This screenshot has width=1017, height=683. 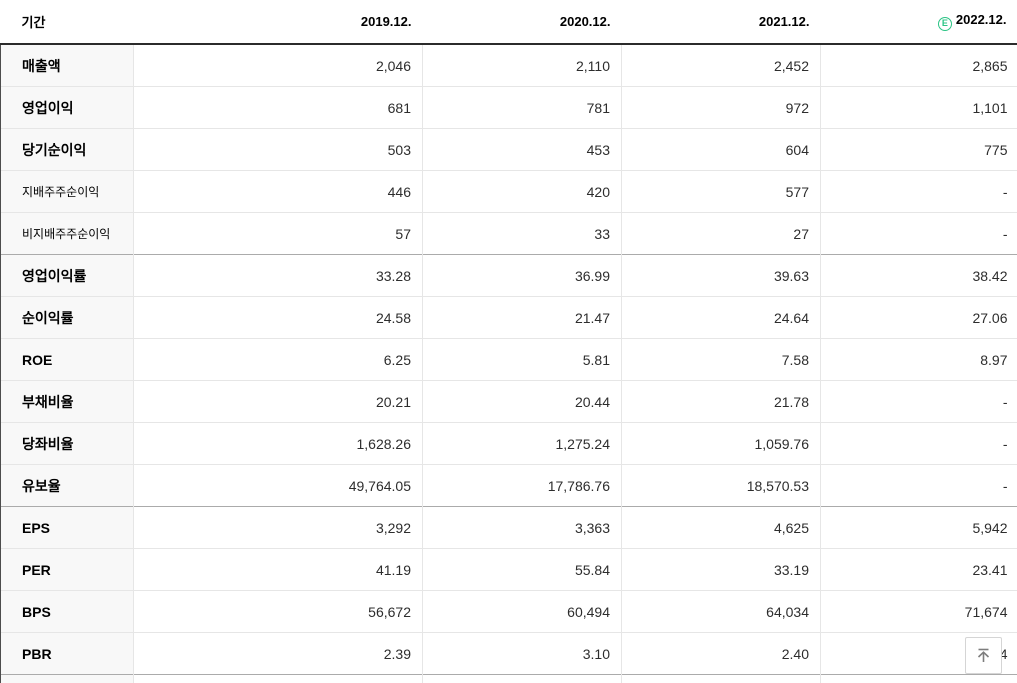 I want to click on table-row: 유보율 49,764.05 17,786.76 18,570.53 -, so click(x=508, y=485).